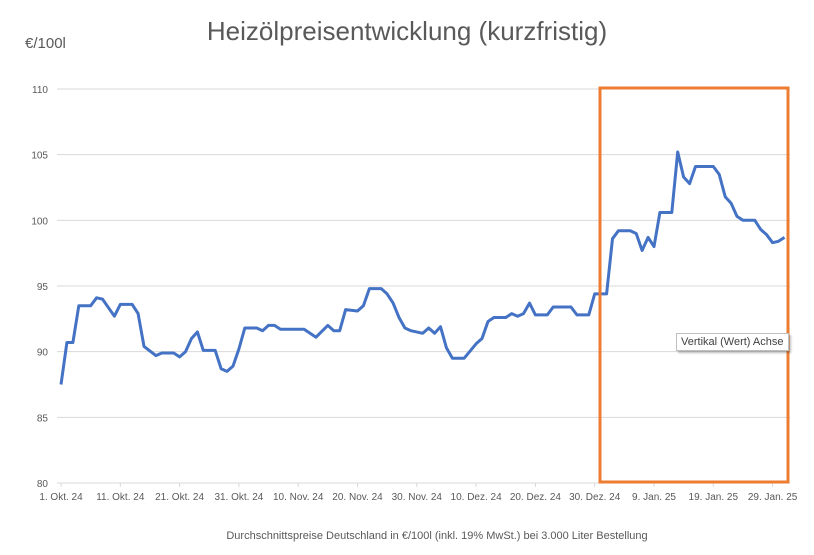 Image resolution: width=814 pixels, height=555 pixels. What do you see at coordinates (477, 497) in the screenshot?
I see `x-tick-label: 10. Dez. 24` at bounding box center [477, 497].